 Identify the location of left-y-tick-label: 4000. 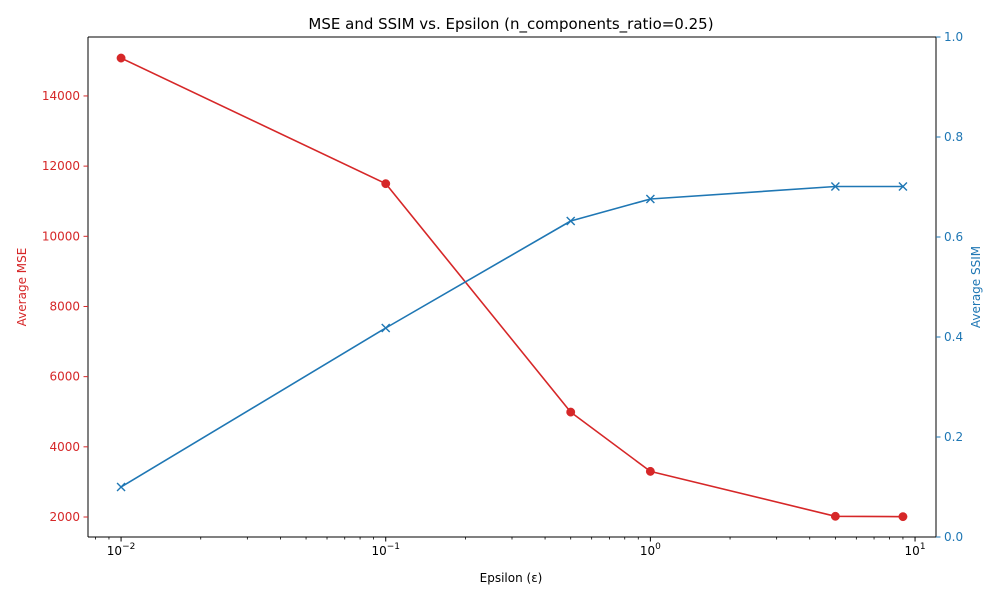
(64, 447).